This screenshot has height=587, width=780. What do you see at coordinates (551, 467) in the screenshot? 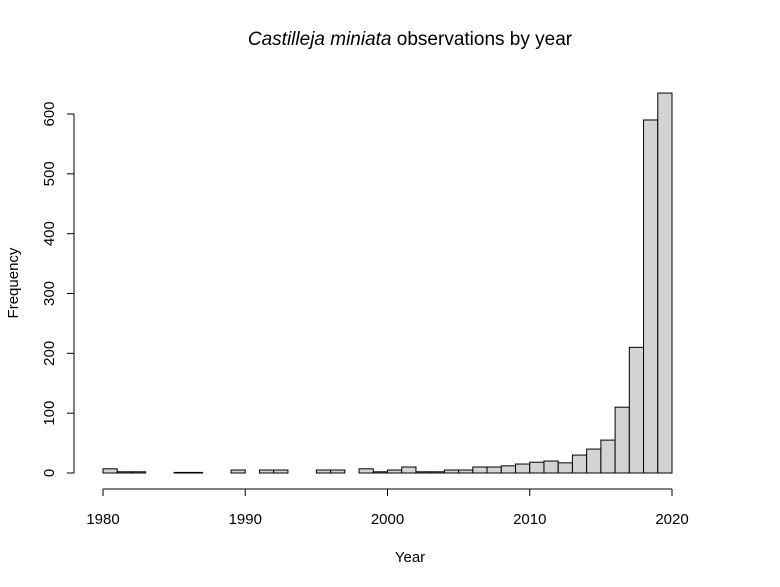
I see `histogram-bar-2011` at bounding box center [551, 467].